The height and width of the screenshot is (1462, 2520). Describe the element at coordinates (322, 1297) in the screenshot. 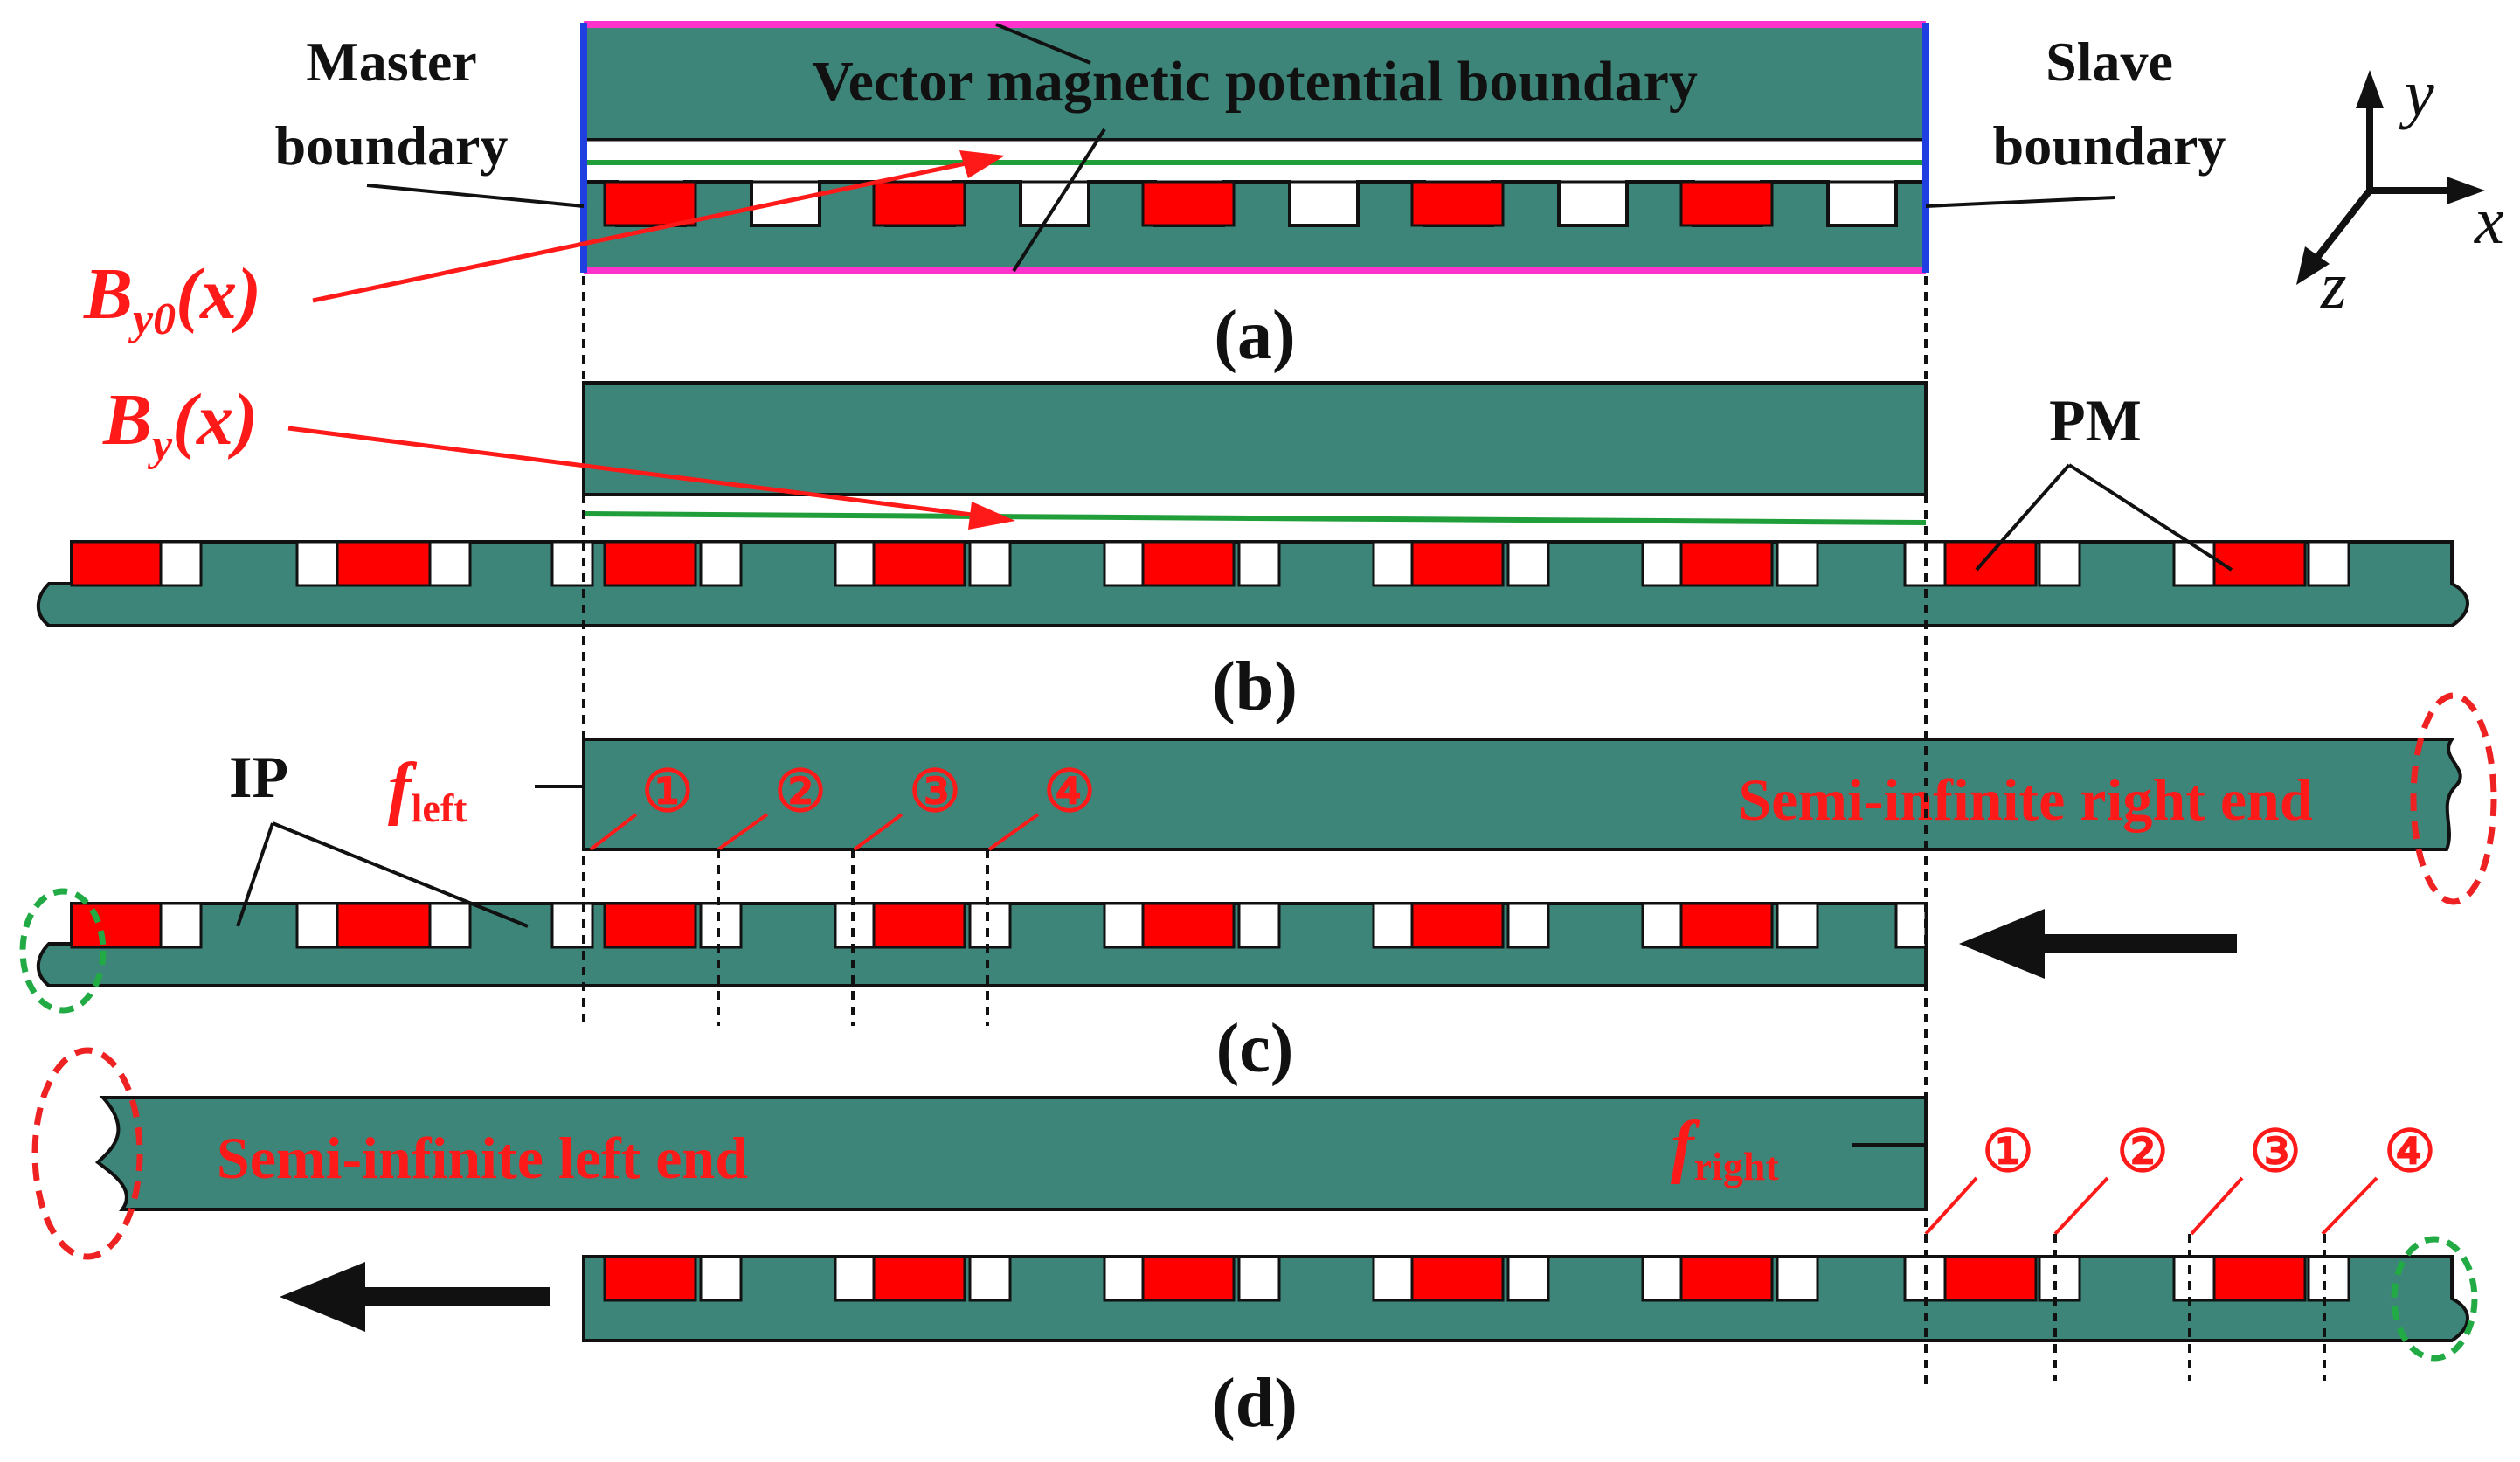

I see `panel-d-motion-arrowhead` at that location.